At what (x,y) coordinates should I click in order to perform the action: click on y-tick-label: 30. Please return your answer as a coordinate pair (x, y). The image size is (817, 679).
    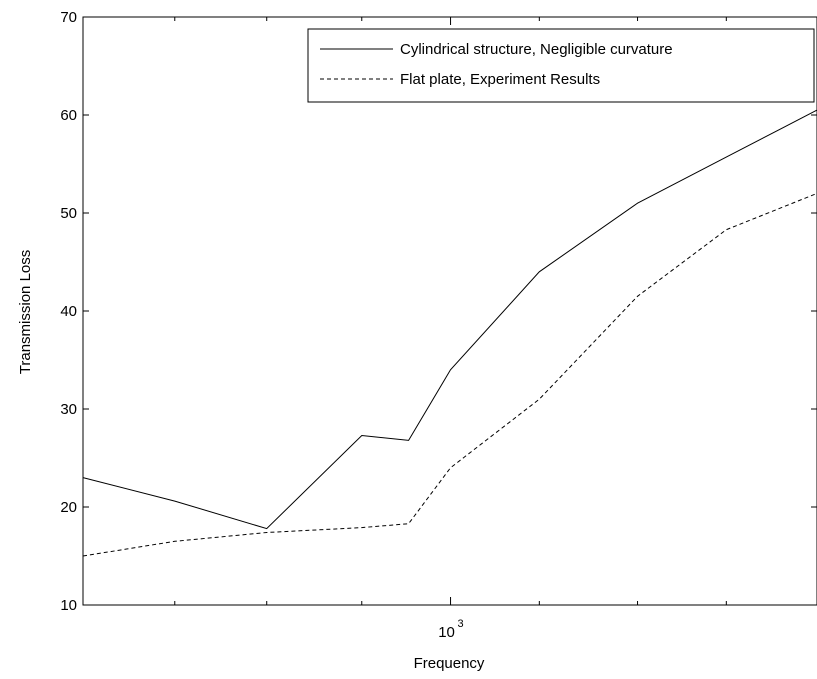
    Looking at the image, I should click on (68, 409).